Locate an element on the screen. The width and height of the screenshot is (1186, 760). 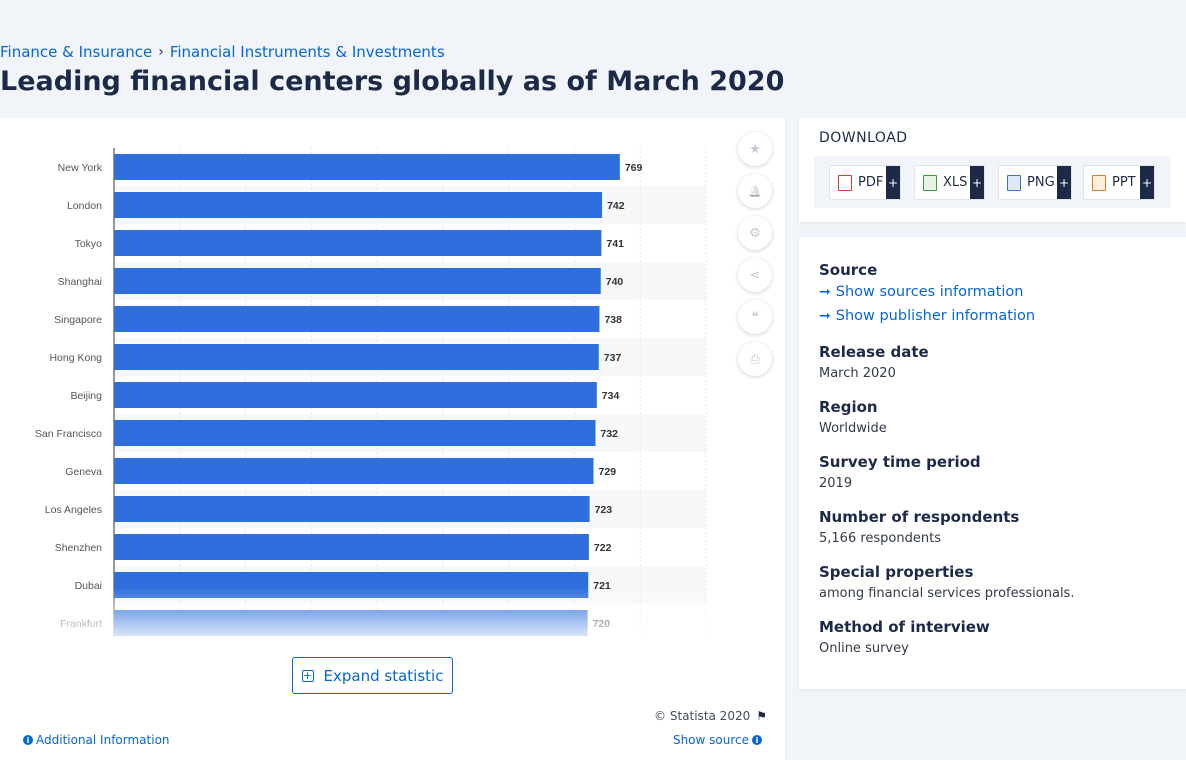
download-pdf-label: PDF is located at coordinates (871, 182).